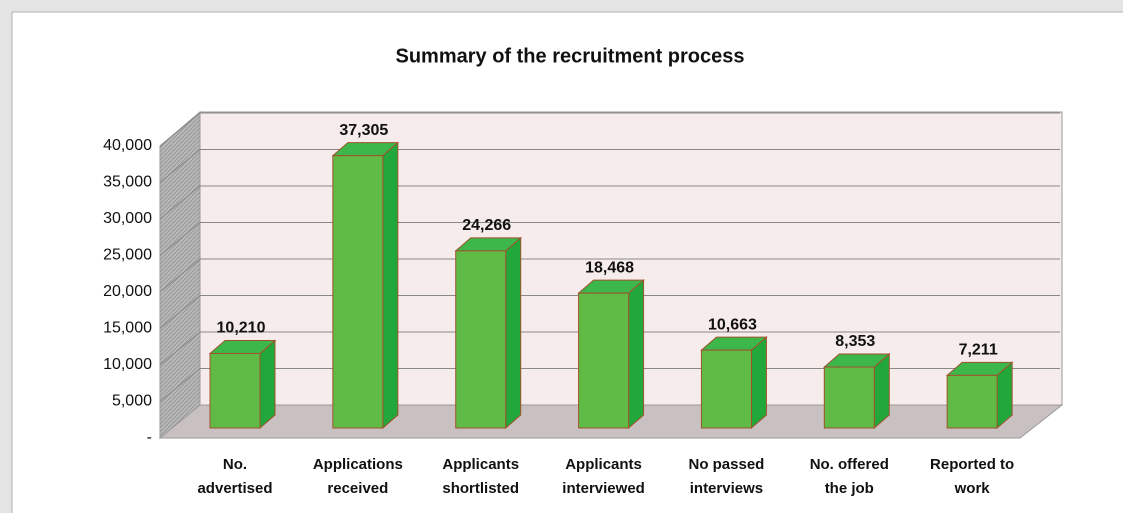  Describe the element at coordinates (127, 218) in the screenshot. I see `y-tick-label: 30,000` at that location.